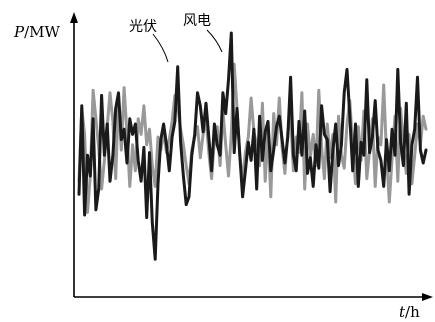 This screenshot has height=322, width=435. Describe the element at coordinates (74, 17) in the screenshot. I see `y-axis-arrow` at that location.